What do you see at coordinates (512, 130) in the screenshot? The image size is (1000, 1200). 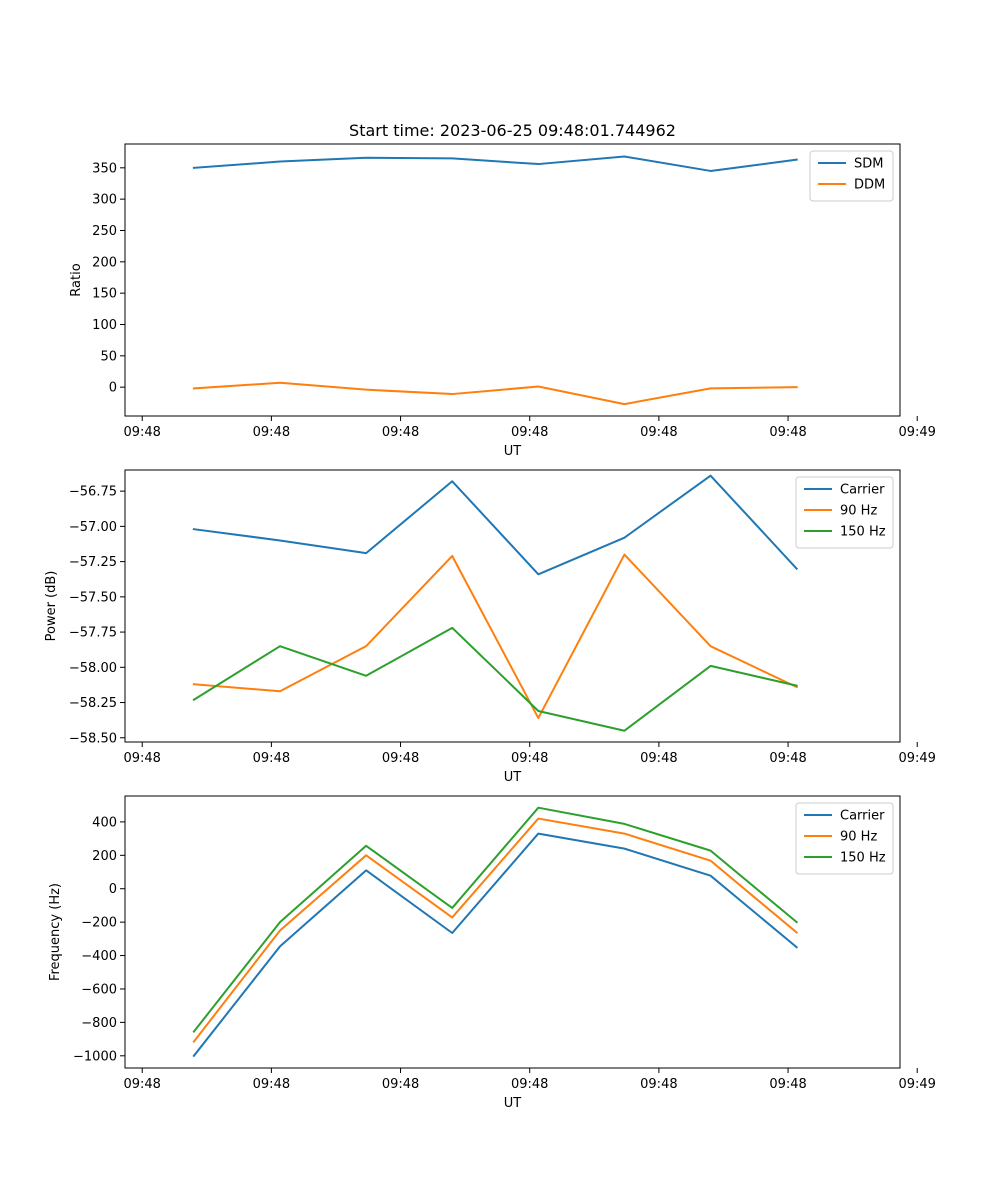 I see `chart-title: Start time: 2023-06-25 09:48:01.744962` at bounding box center [512, 130].